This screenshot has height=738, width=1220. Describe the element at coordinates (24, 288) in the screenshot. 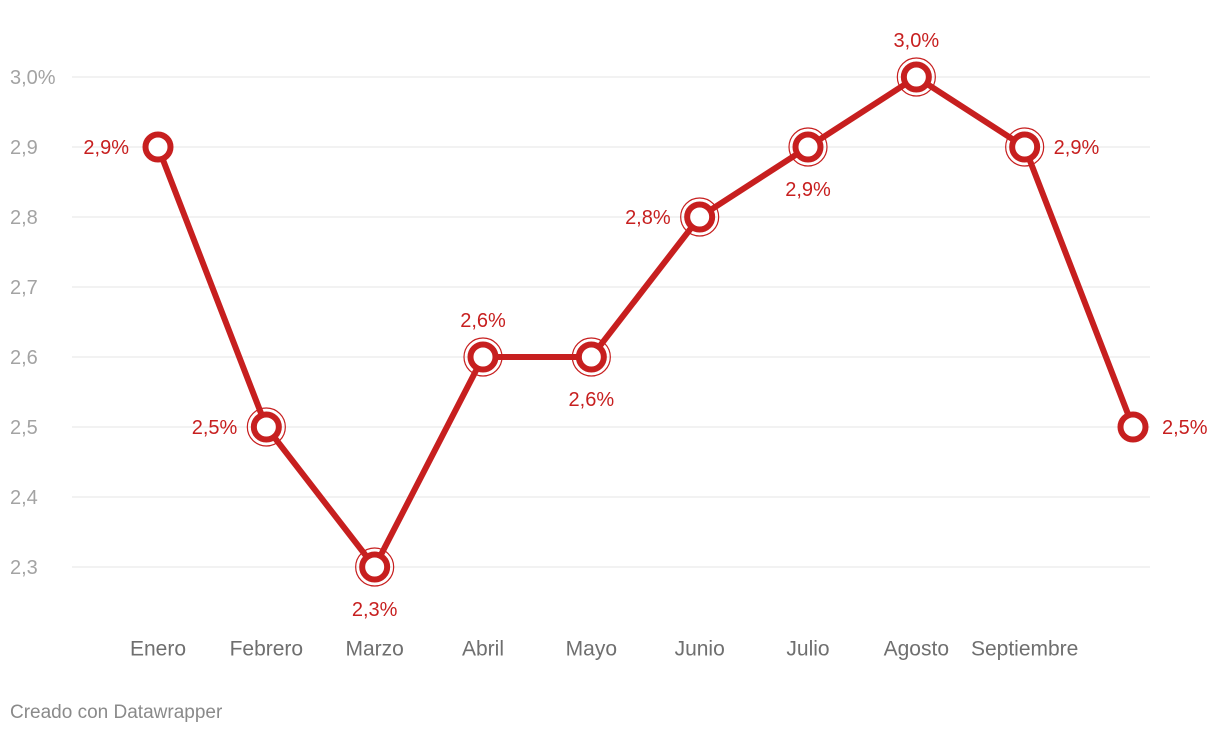

I see `y-tick-label: 2,7` at that location.